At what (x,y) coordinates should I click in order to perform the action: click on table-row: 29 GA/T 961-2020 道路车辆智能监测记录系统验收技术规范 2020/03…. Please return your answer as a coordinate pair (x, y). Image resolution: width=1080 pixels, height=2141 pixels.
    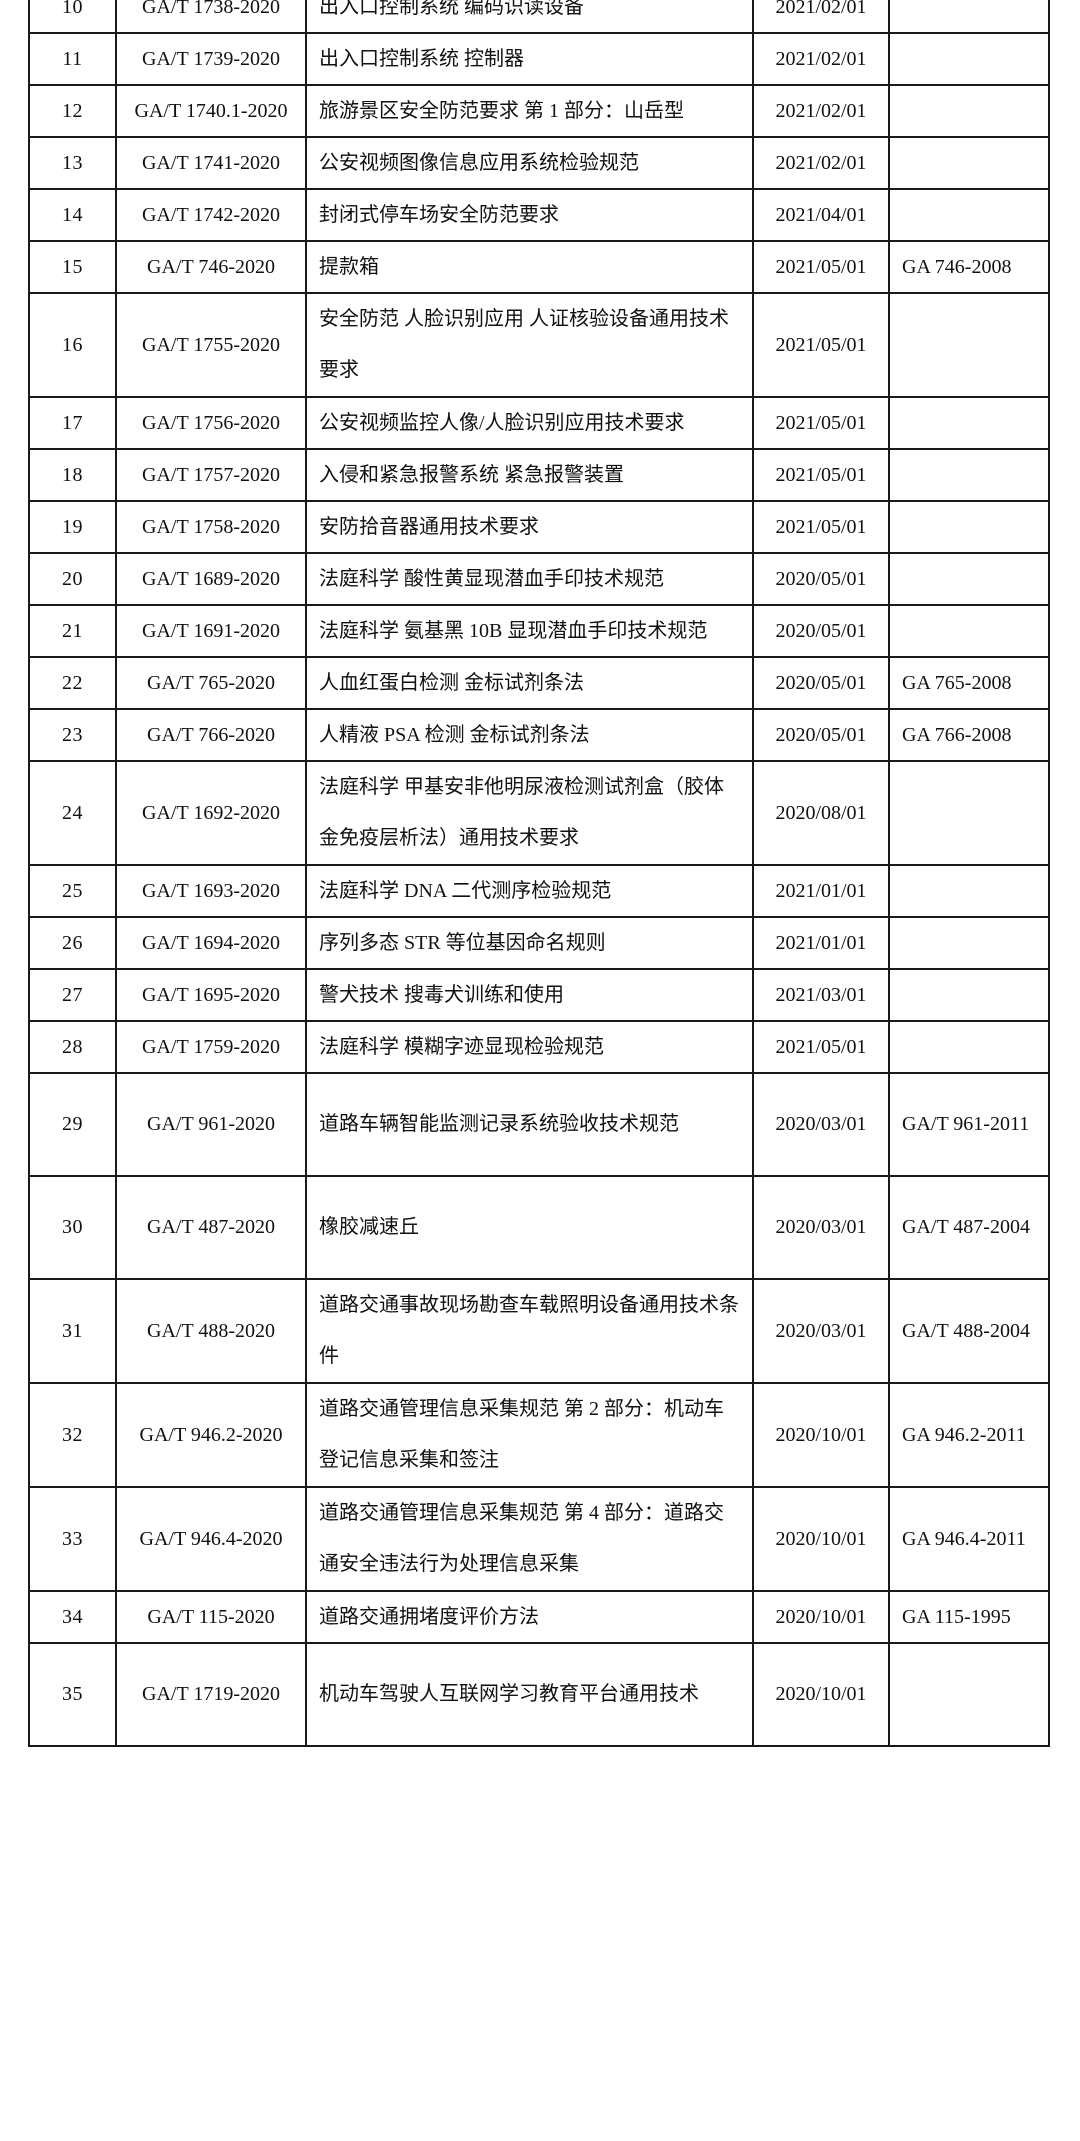
    Looking at the image, I should click on (539, 1124).